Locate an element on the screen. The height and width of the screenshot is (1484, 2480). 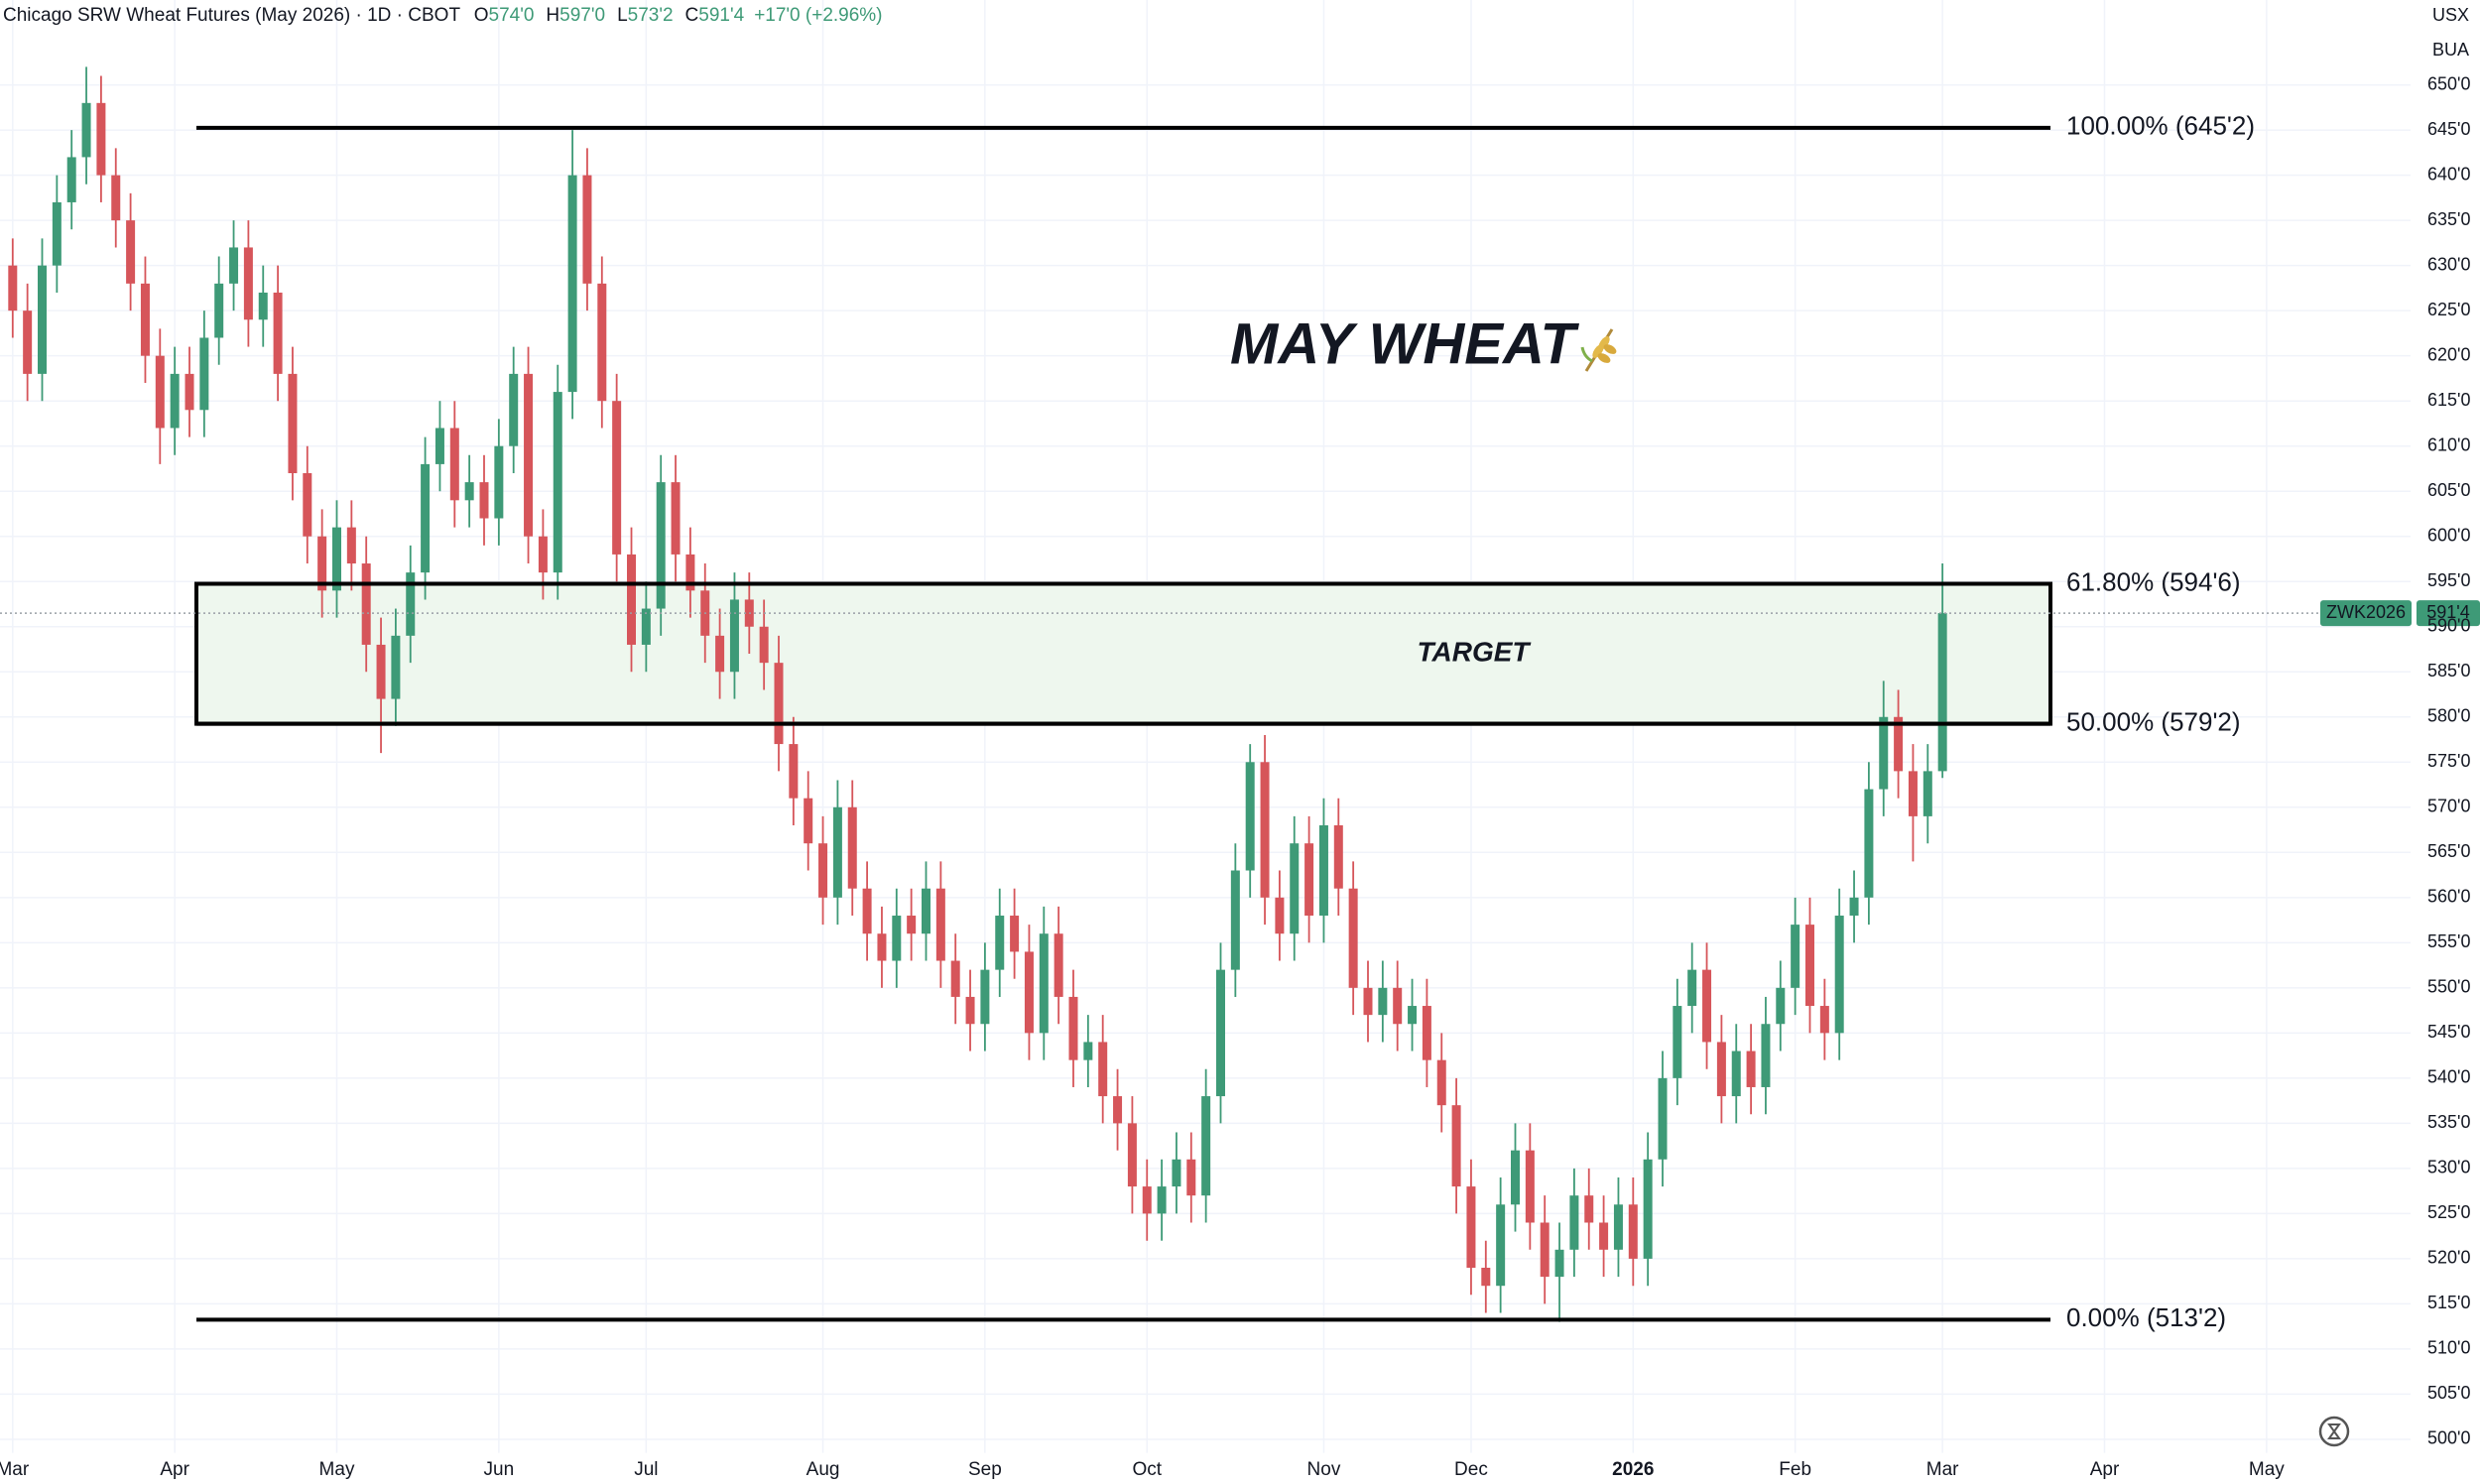
y-tick-label: 555'0 is located at coordinates (2448, 941).